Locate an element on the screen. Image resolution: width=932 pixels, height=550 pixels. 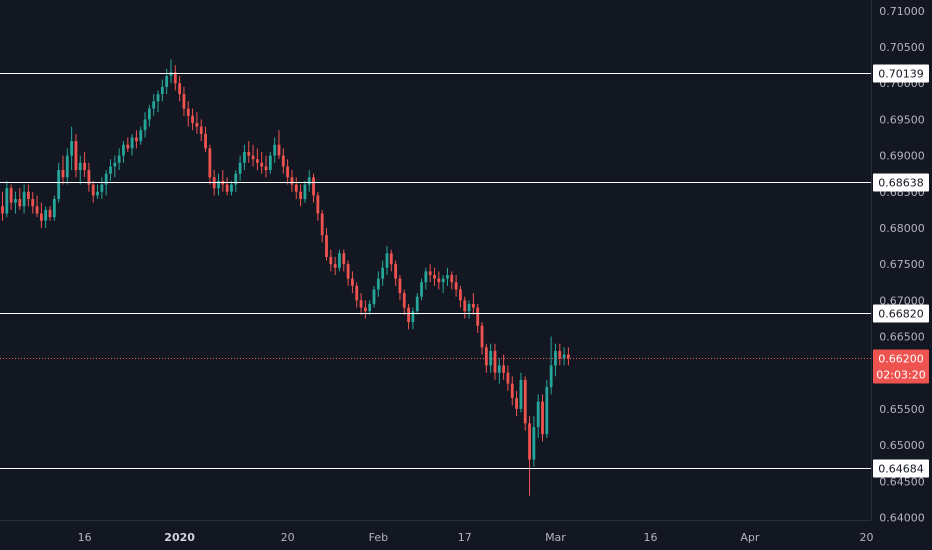
time-axis: 16 2020 20 Feb 17 Mar 16 Apr 20 is located at coordinates (476, 537).